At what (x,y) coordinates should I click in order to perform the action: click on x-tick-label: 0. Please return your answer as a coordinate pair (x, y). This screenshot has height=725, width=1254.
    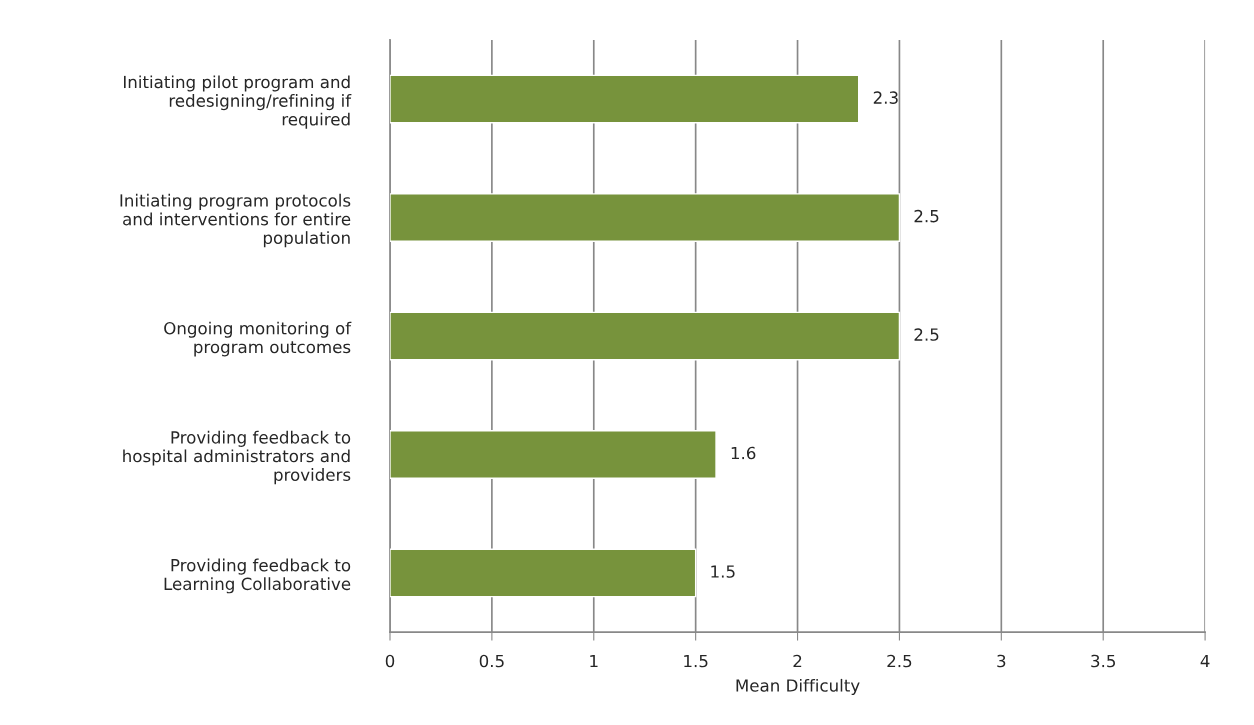
    Looking at the image, I should click on (390, 661).